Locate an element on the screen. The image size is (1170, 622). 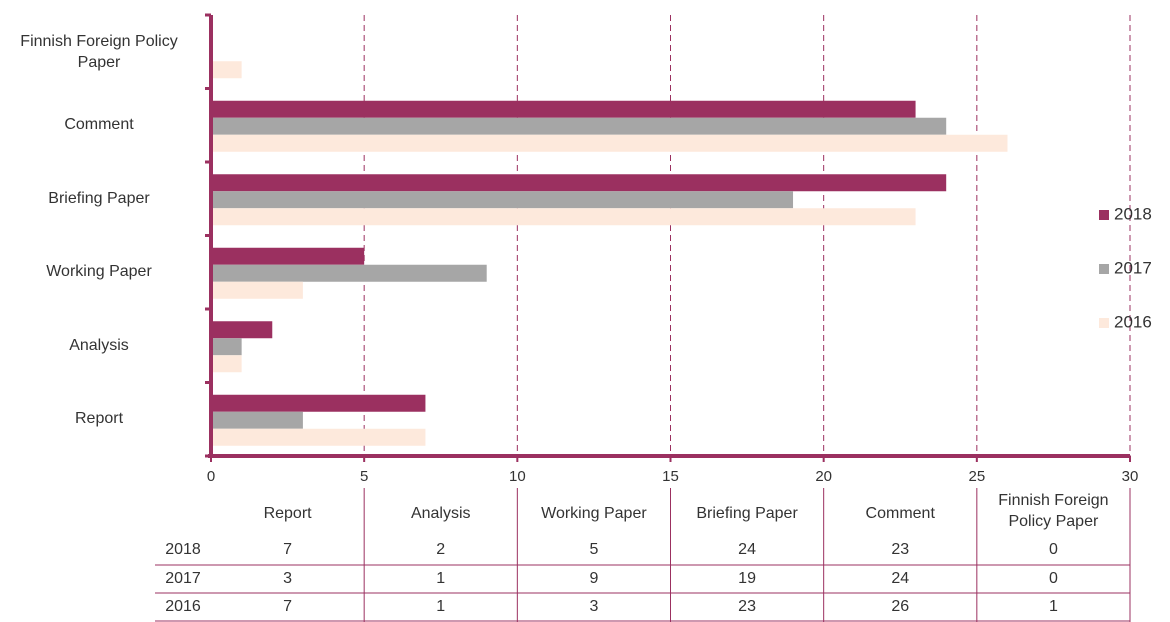
table-header: Report is located at coordinates (287, 513).